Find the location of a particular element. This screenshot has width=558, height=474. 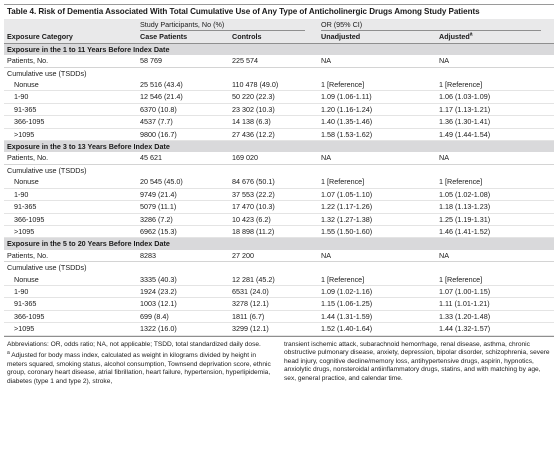

unadjusted-or-cell: 1.52 (1.40-1.64) is located at coordinates (377, 329).